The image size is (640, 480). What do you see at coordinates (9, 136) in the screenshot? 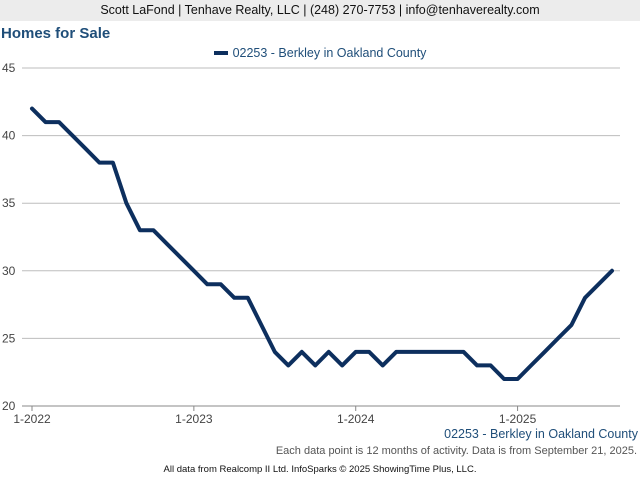
I see `y-tick-label: 40` at bounding box center [9, 136].